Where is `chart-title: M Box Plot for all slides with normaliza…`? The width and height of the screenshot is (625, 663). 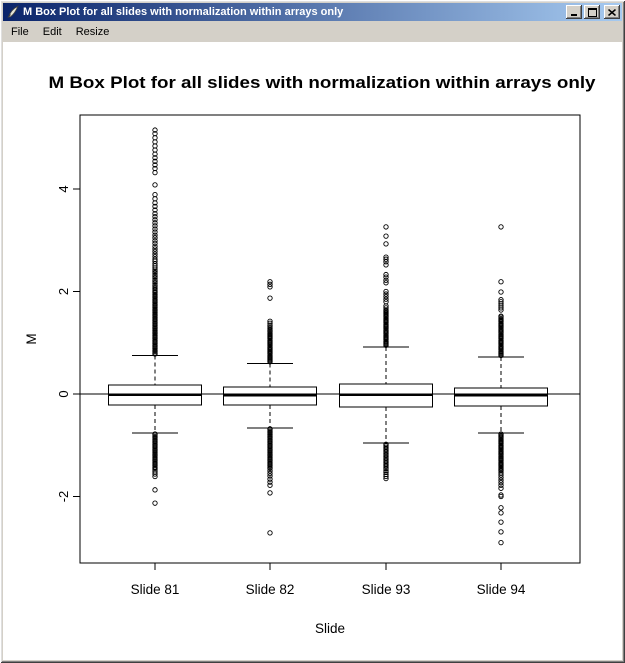
chart-title: M Box Plot for all slides with normaliza… is located at coordinates (323, 82).